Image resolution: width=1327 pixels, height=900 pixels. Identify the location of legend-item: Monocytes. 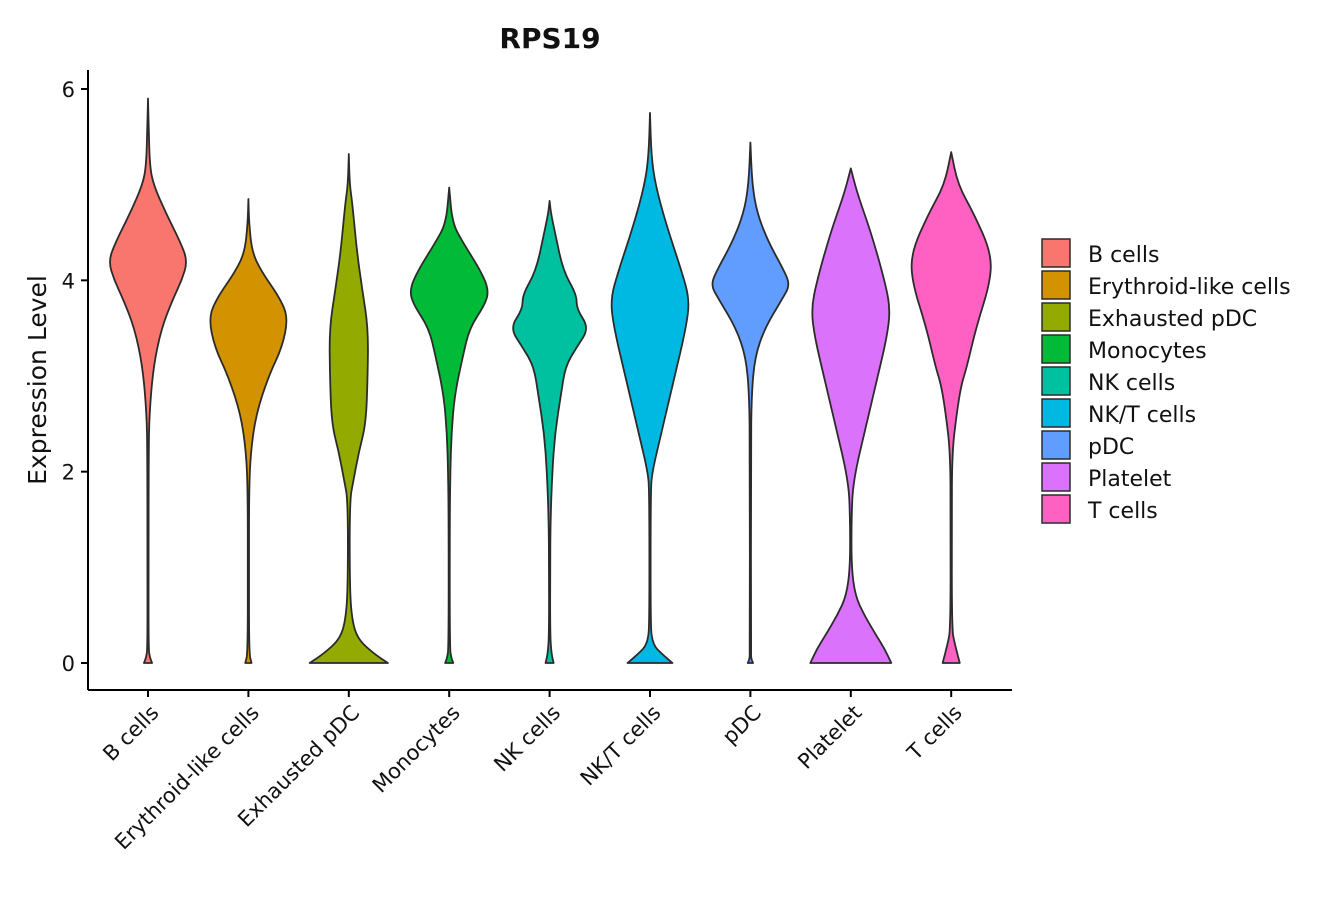
(1124, 349).